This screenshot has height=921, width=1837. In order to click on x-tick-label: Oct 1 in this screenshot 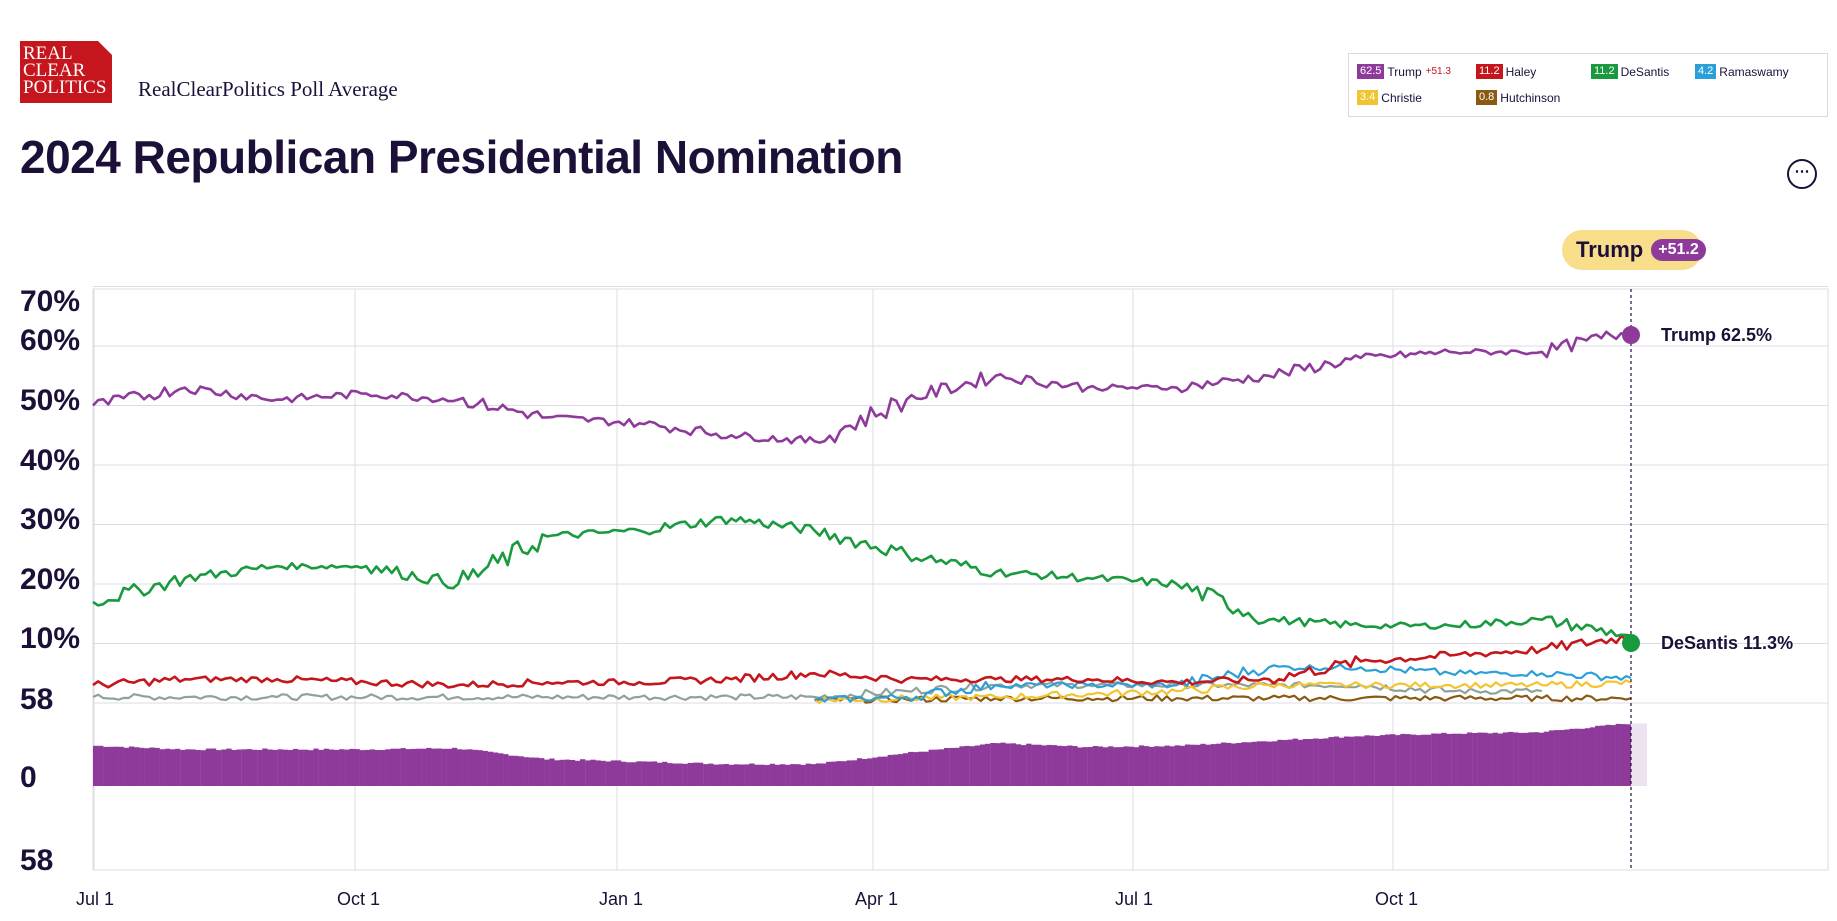, I will do `click(358, 899)`.